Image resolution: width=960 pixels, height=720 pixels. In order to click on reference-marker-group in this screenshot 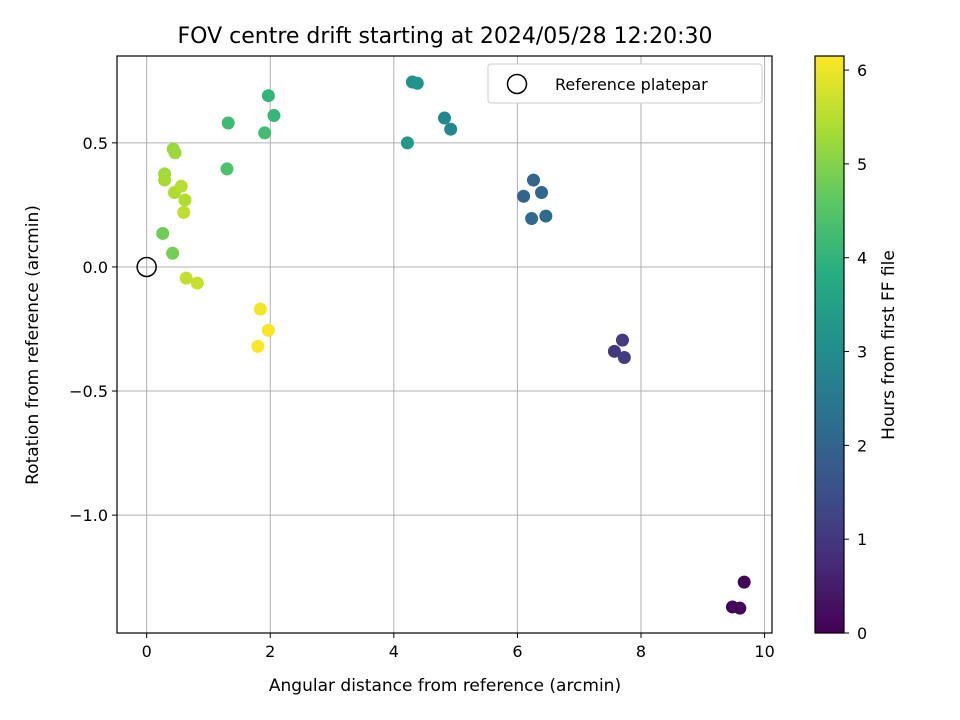, I will do `click(146, 267)`.